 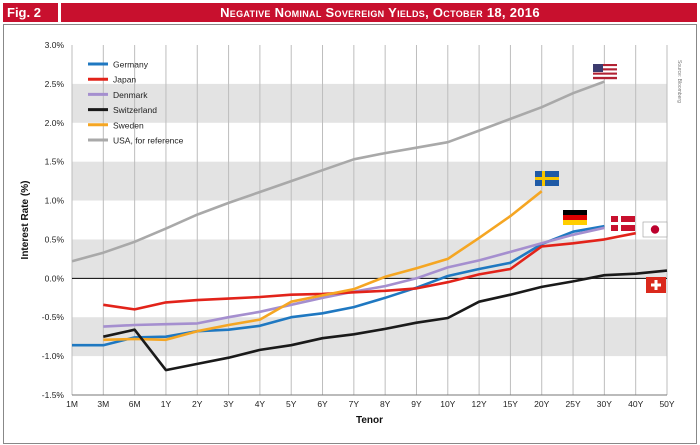 What do you see at coordinates (55, 278) in the screenshot?
I see `y-tick-label: 0.0%` at bounding box center [55, 278].